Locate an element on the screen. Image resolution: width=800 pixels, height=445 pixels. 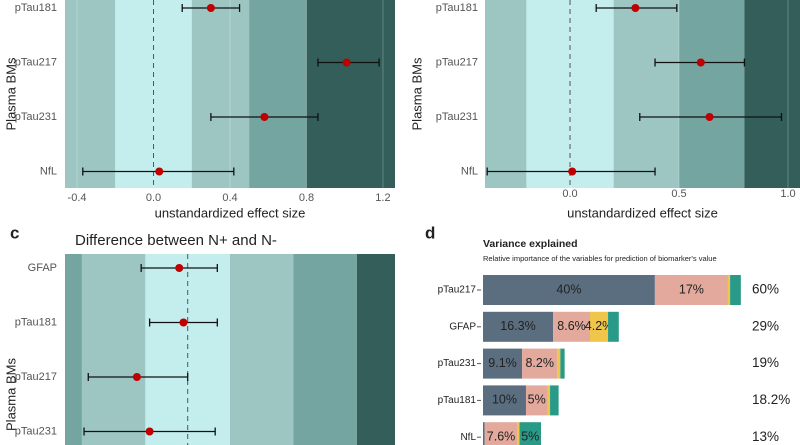
value-label: 10% is located at coordinates (504, 400).